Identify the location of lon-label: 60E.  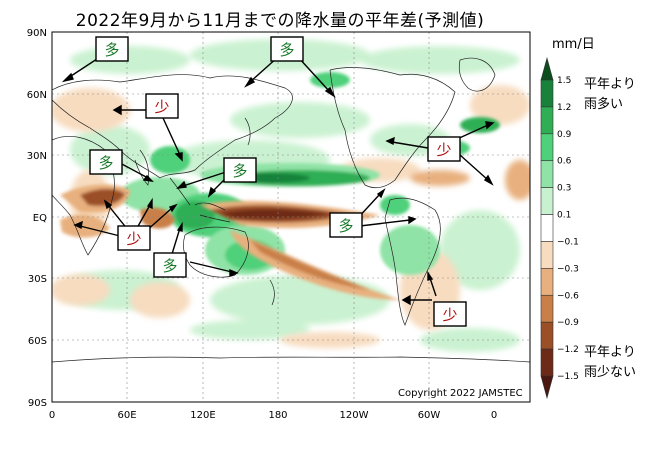
(126, 415).